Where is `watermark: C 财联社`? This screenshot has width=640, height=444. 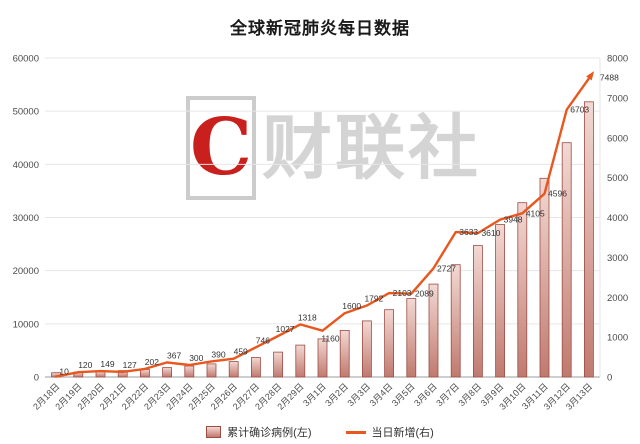 watermark: C 财联社 is located at coordinates (333, 148).